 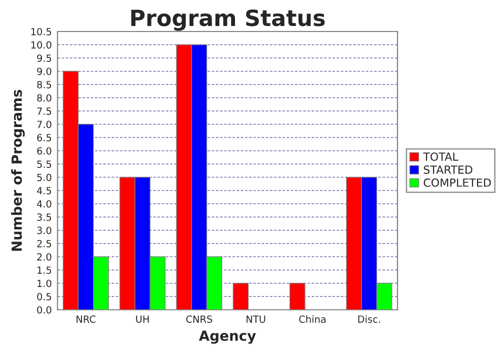 I want to click on x-tick-label: China, so click(x=312, y=319).